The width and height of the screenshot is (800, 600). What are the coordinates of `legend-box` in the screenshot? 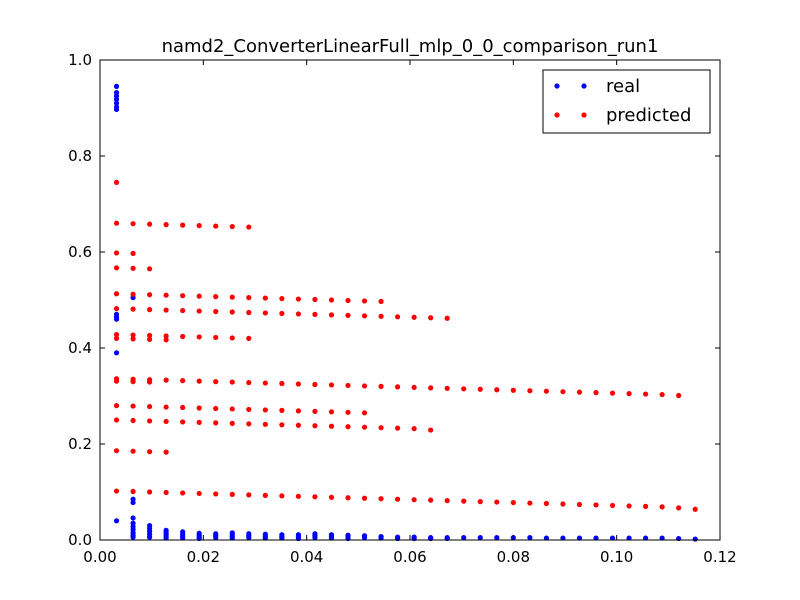 It's located at (626, 101).